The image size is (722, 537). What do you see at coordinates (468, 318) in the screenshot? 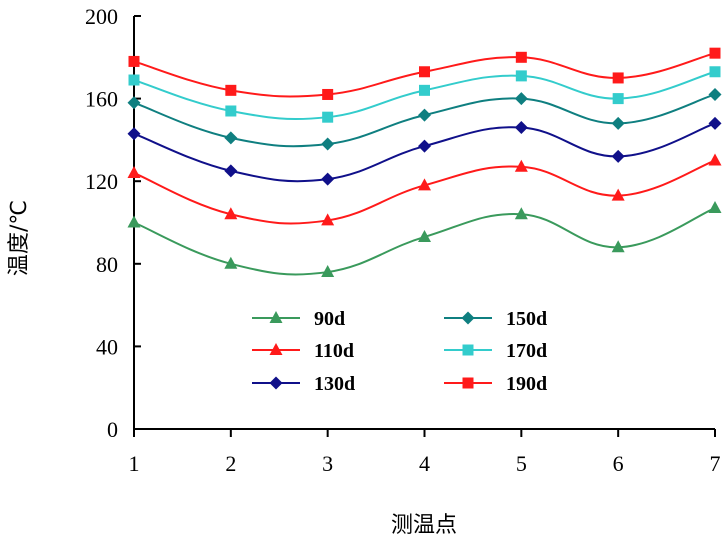
I see `legend-marker-150d` at bounding box center [468, 318].